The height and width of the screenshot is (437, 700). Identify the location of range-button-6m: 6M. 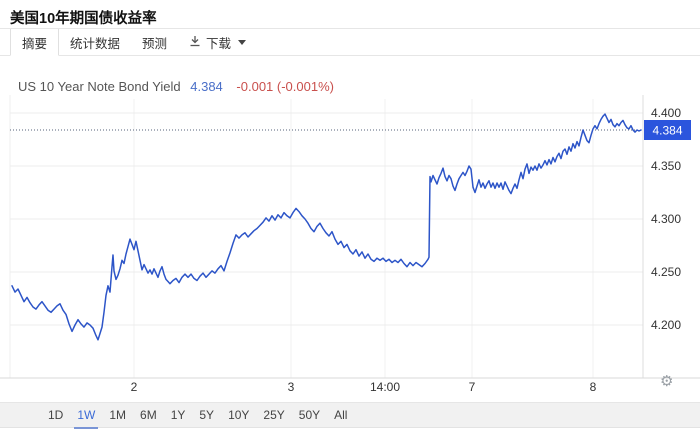
(148, 416).